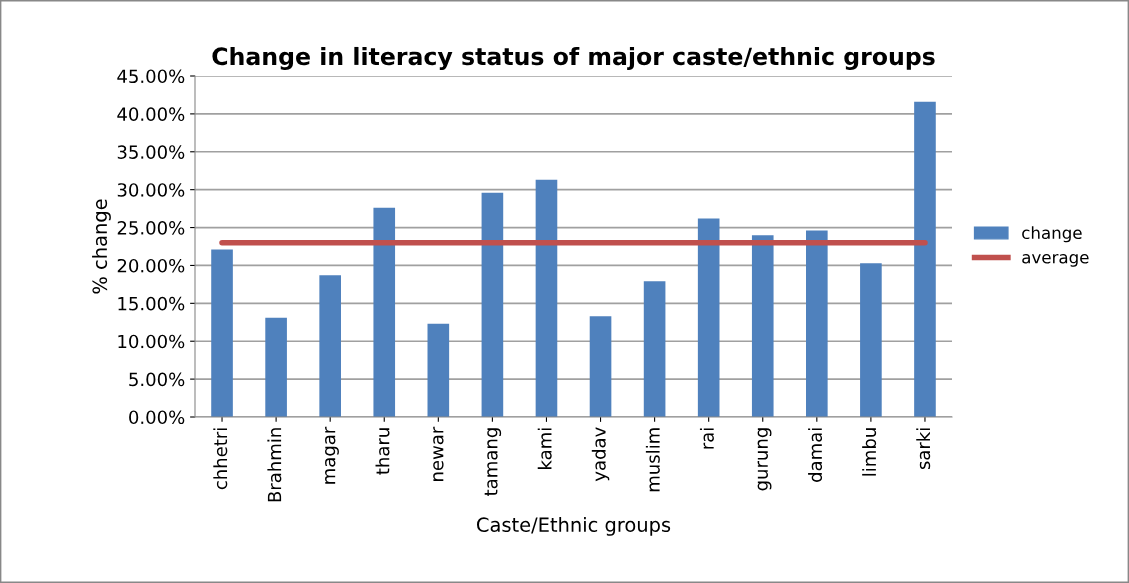 This screenshot has width=1129, height=583. What do you see at coordinates (1052, 234) in the screenshot?
I see `legend-label: change` at bounding box center [1052, 234].